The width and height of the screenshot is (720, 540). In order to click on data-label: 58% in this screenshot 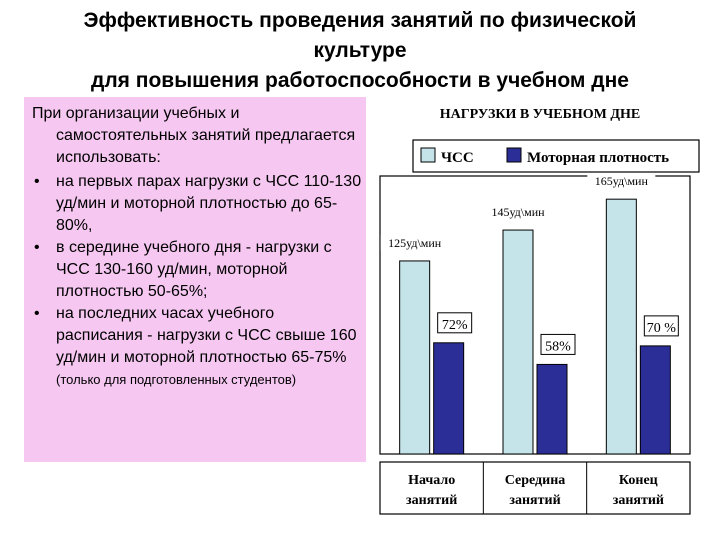, I will do `click(558, 346)`.